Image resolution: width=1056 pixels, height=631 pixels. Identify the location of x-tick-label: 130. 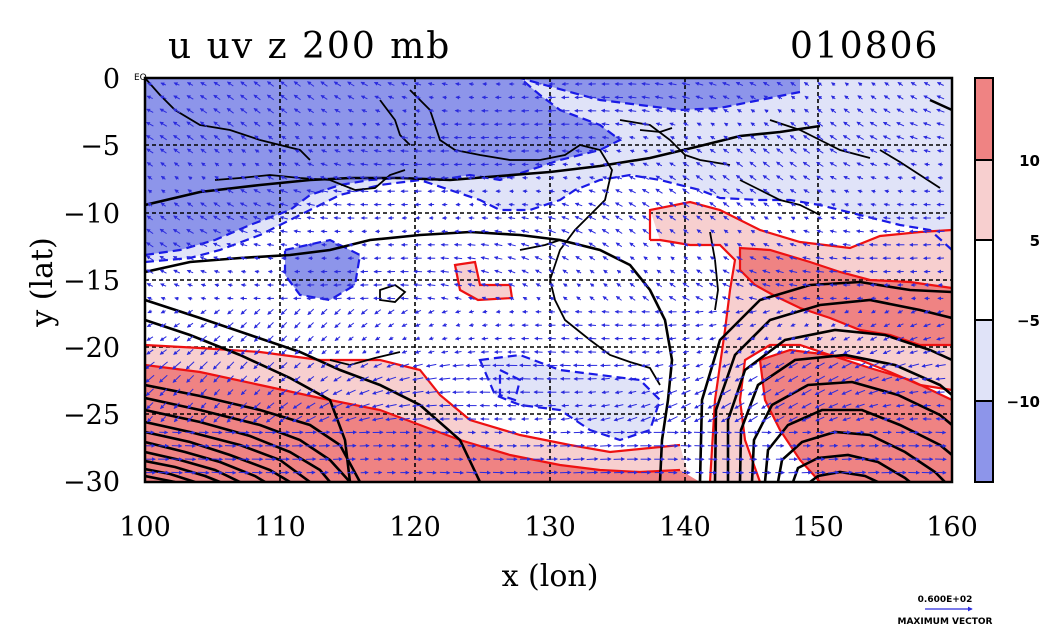
(550, 527).